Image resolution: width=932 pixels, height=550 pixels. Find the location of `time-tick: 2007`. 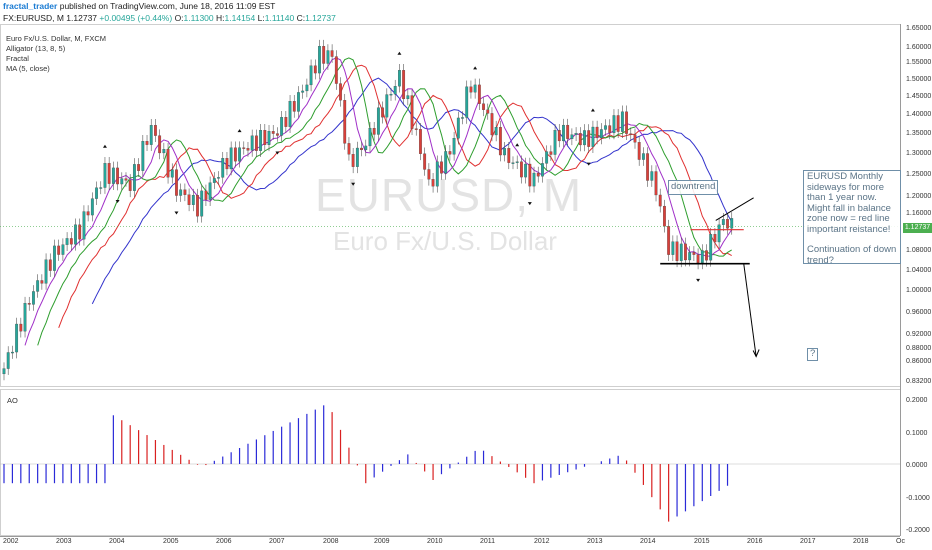

time-tick: 2007 is located at coordinates (277, 541).